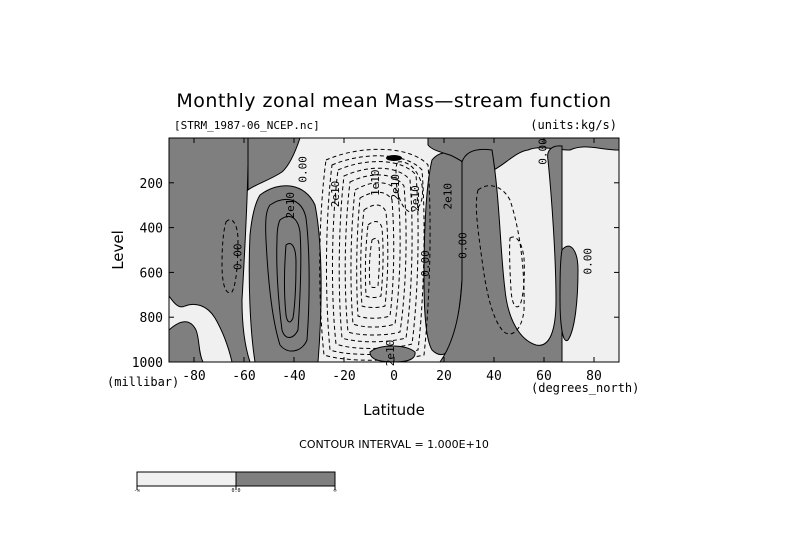 This screenshot has width=789, height=558. I want to click on x-tick-label: 20, so click(444, 376).